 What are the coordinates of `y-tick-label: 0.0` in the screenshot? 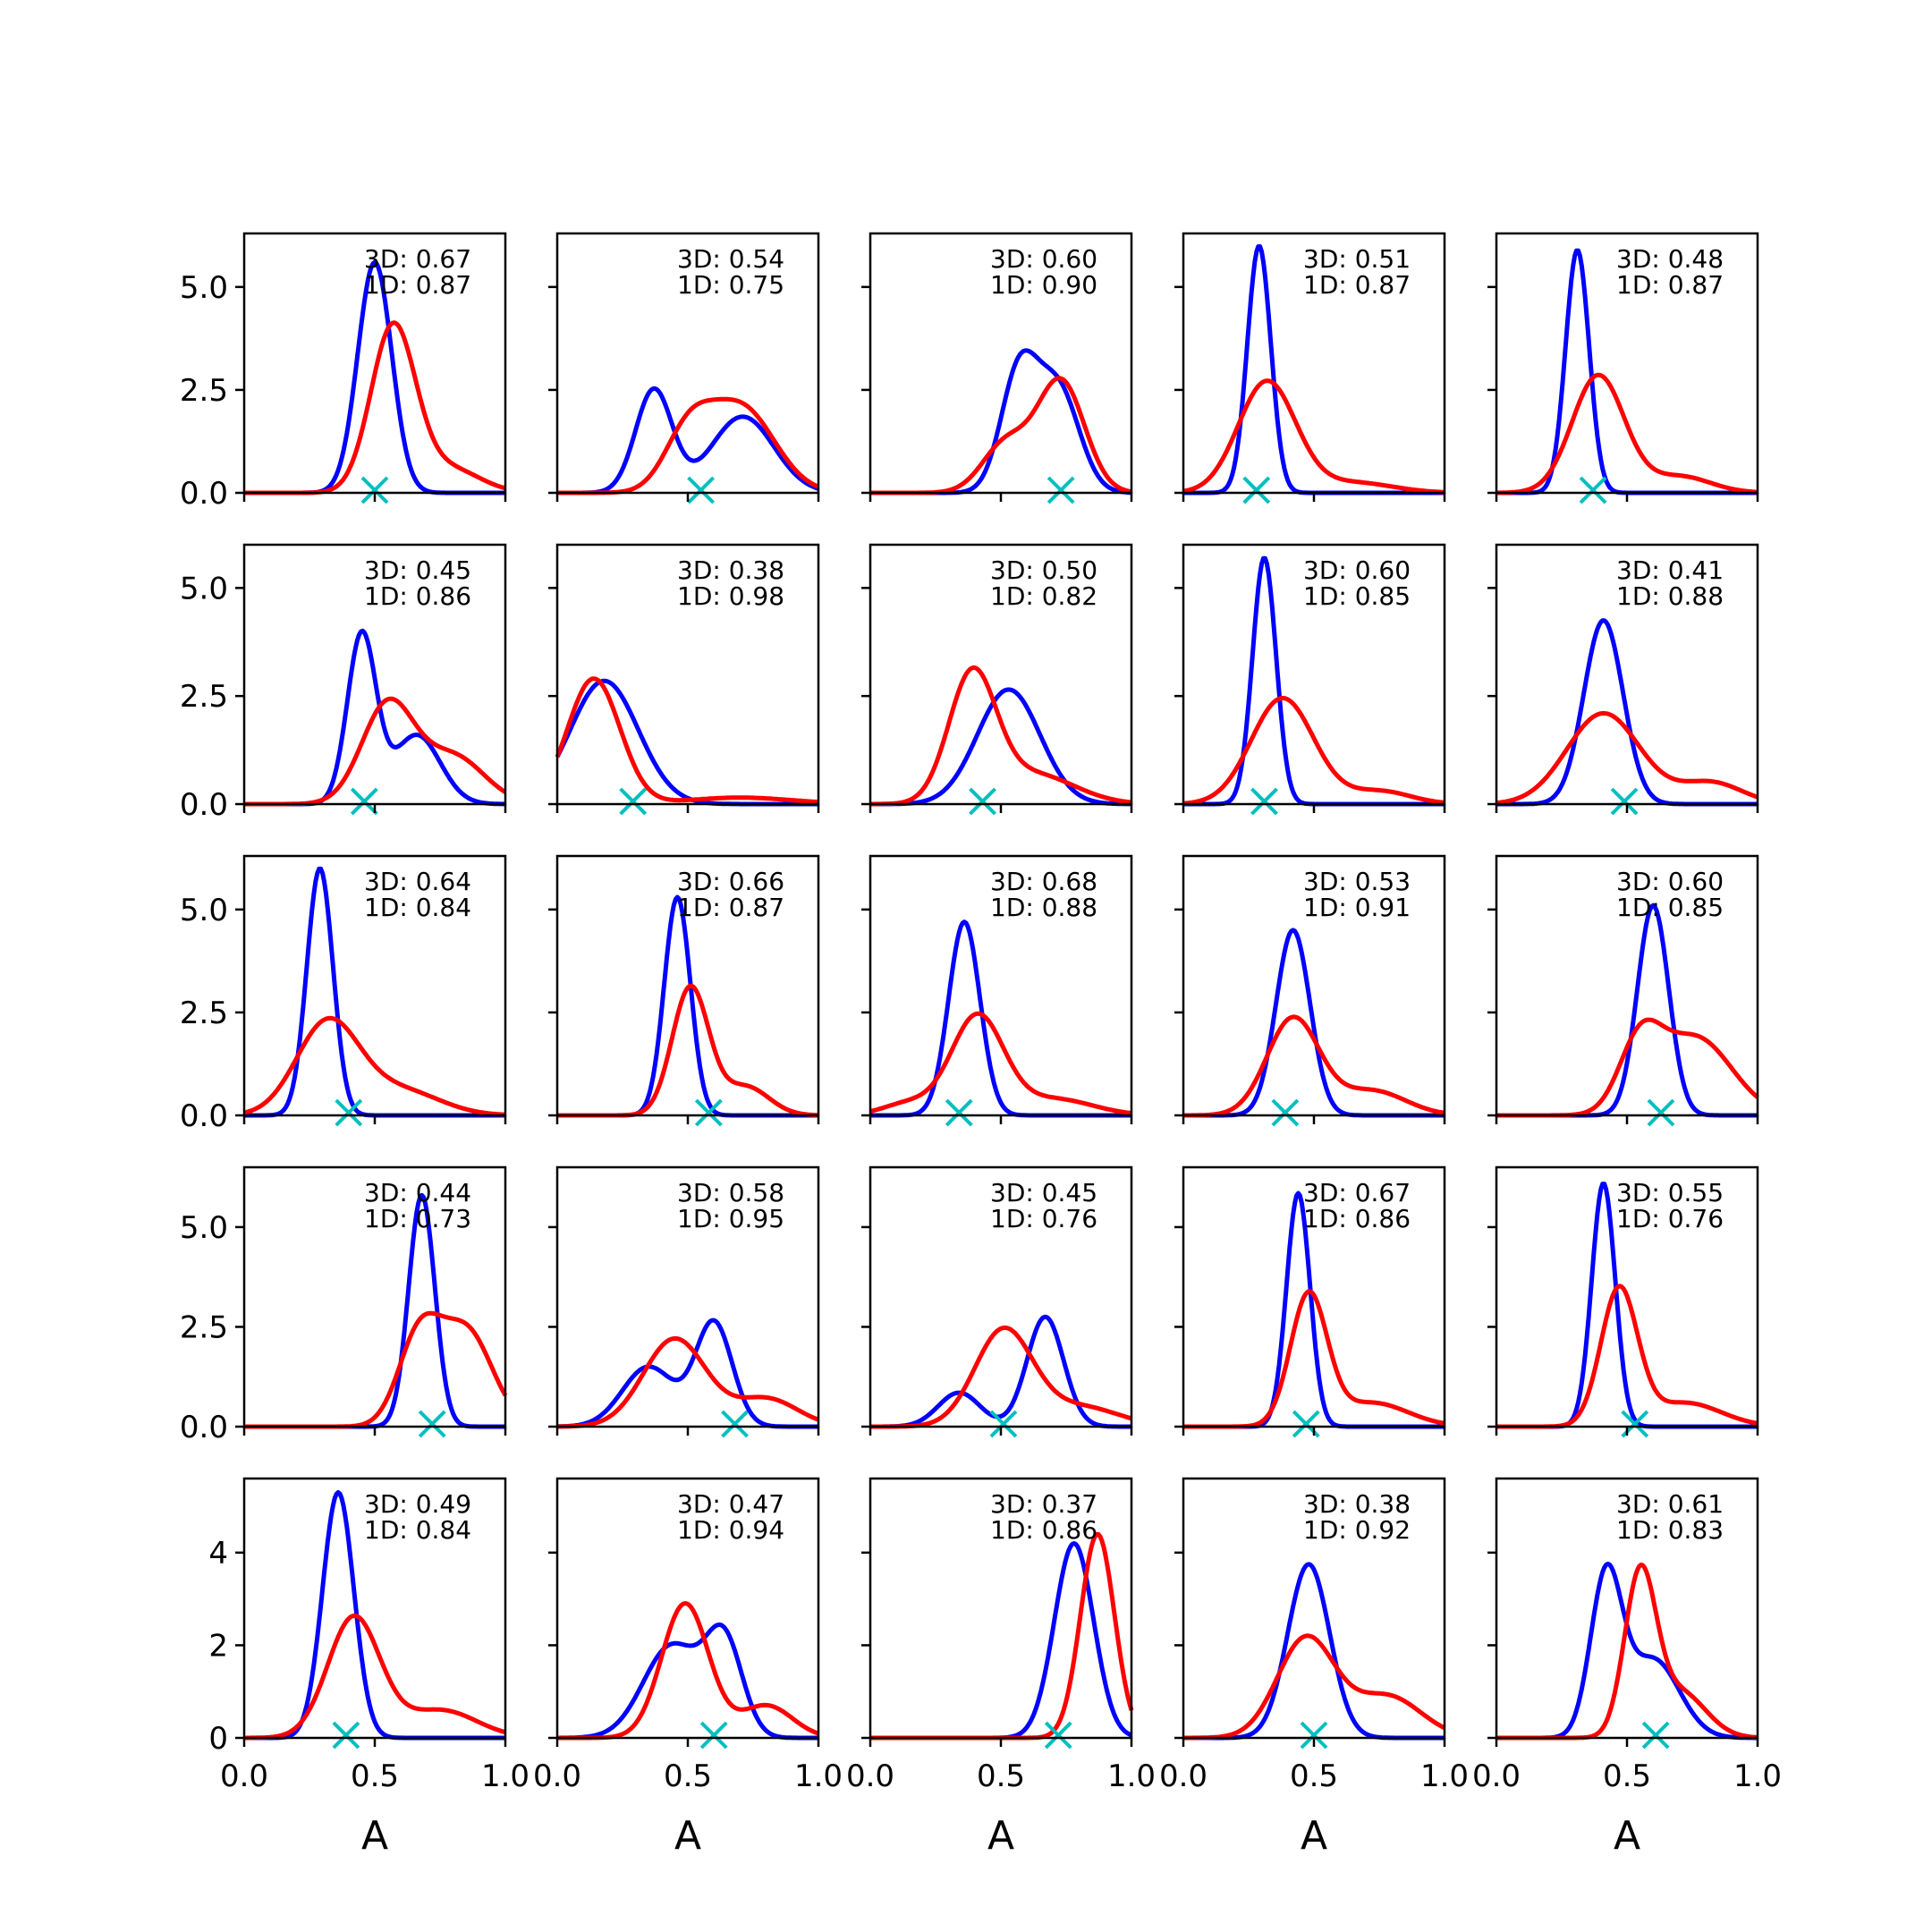 It's located at (204, 805).